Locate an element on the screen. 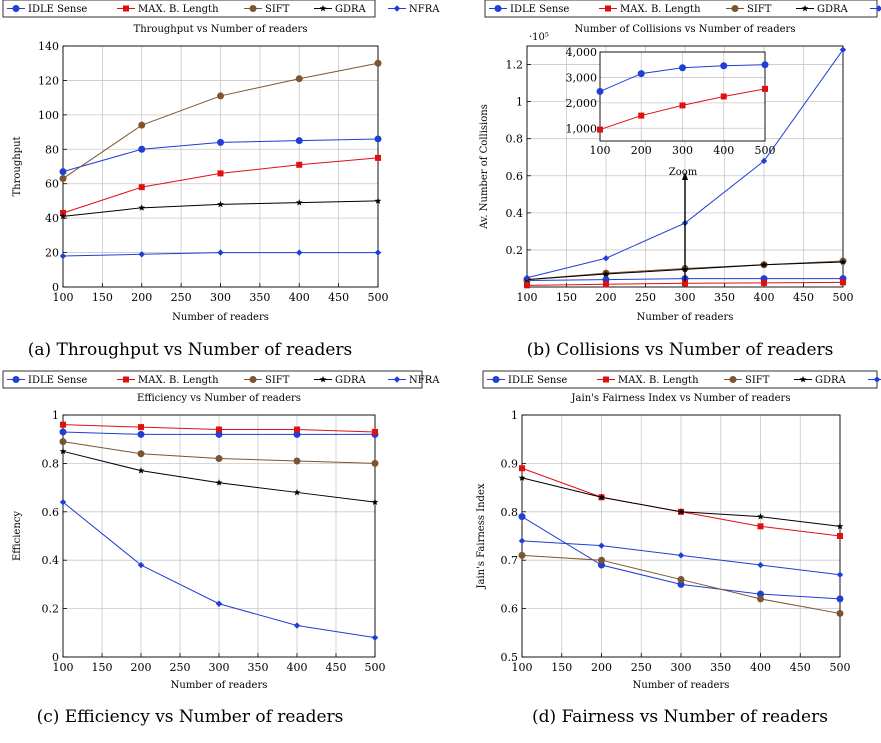 This screenshot has width=881, height=743. inset-x-tick-label: 500 is located at coordinates (765, 150).